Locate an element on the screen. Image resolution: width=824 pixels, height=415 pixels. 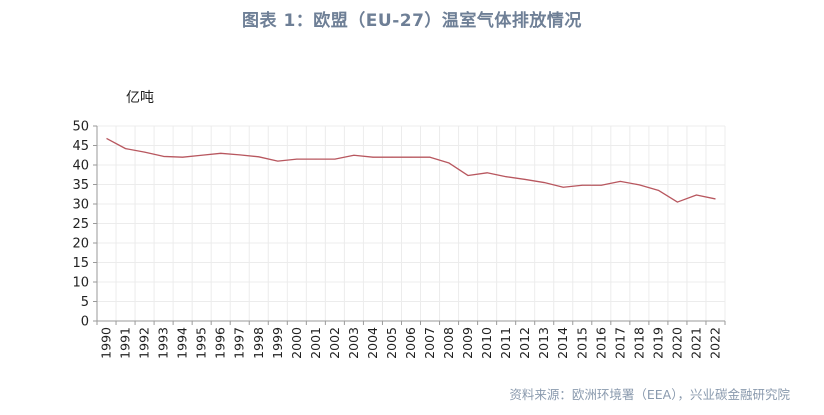
x-tick-label: 2021 is located at coordinates (695, 343).